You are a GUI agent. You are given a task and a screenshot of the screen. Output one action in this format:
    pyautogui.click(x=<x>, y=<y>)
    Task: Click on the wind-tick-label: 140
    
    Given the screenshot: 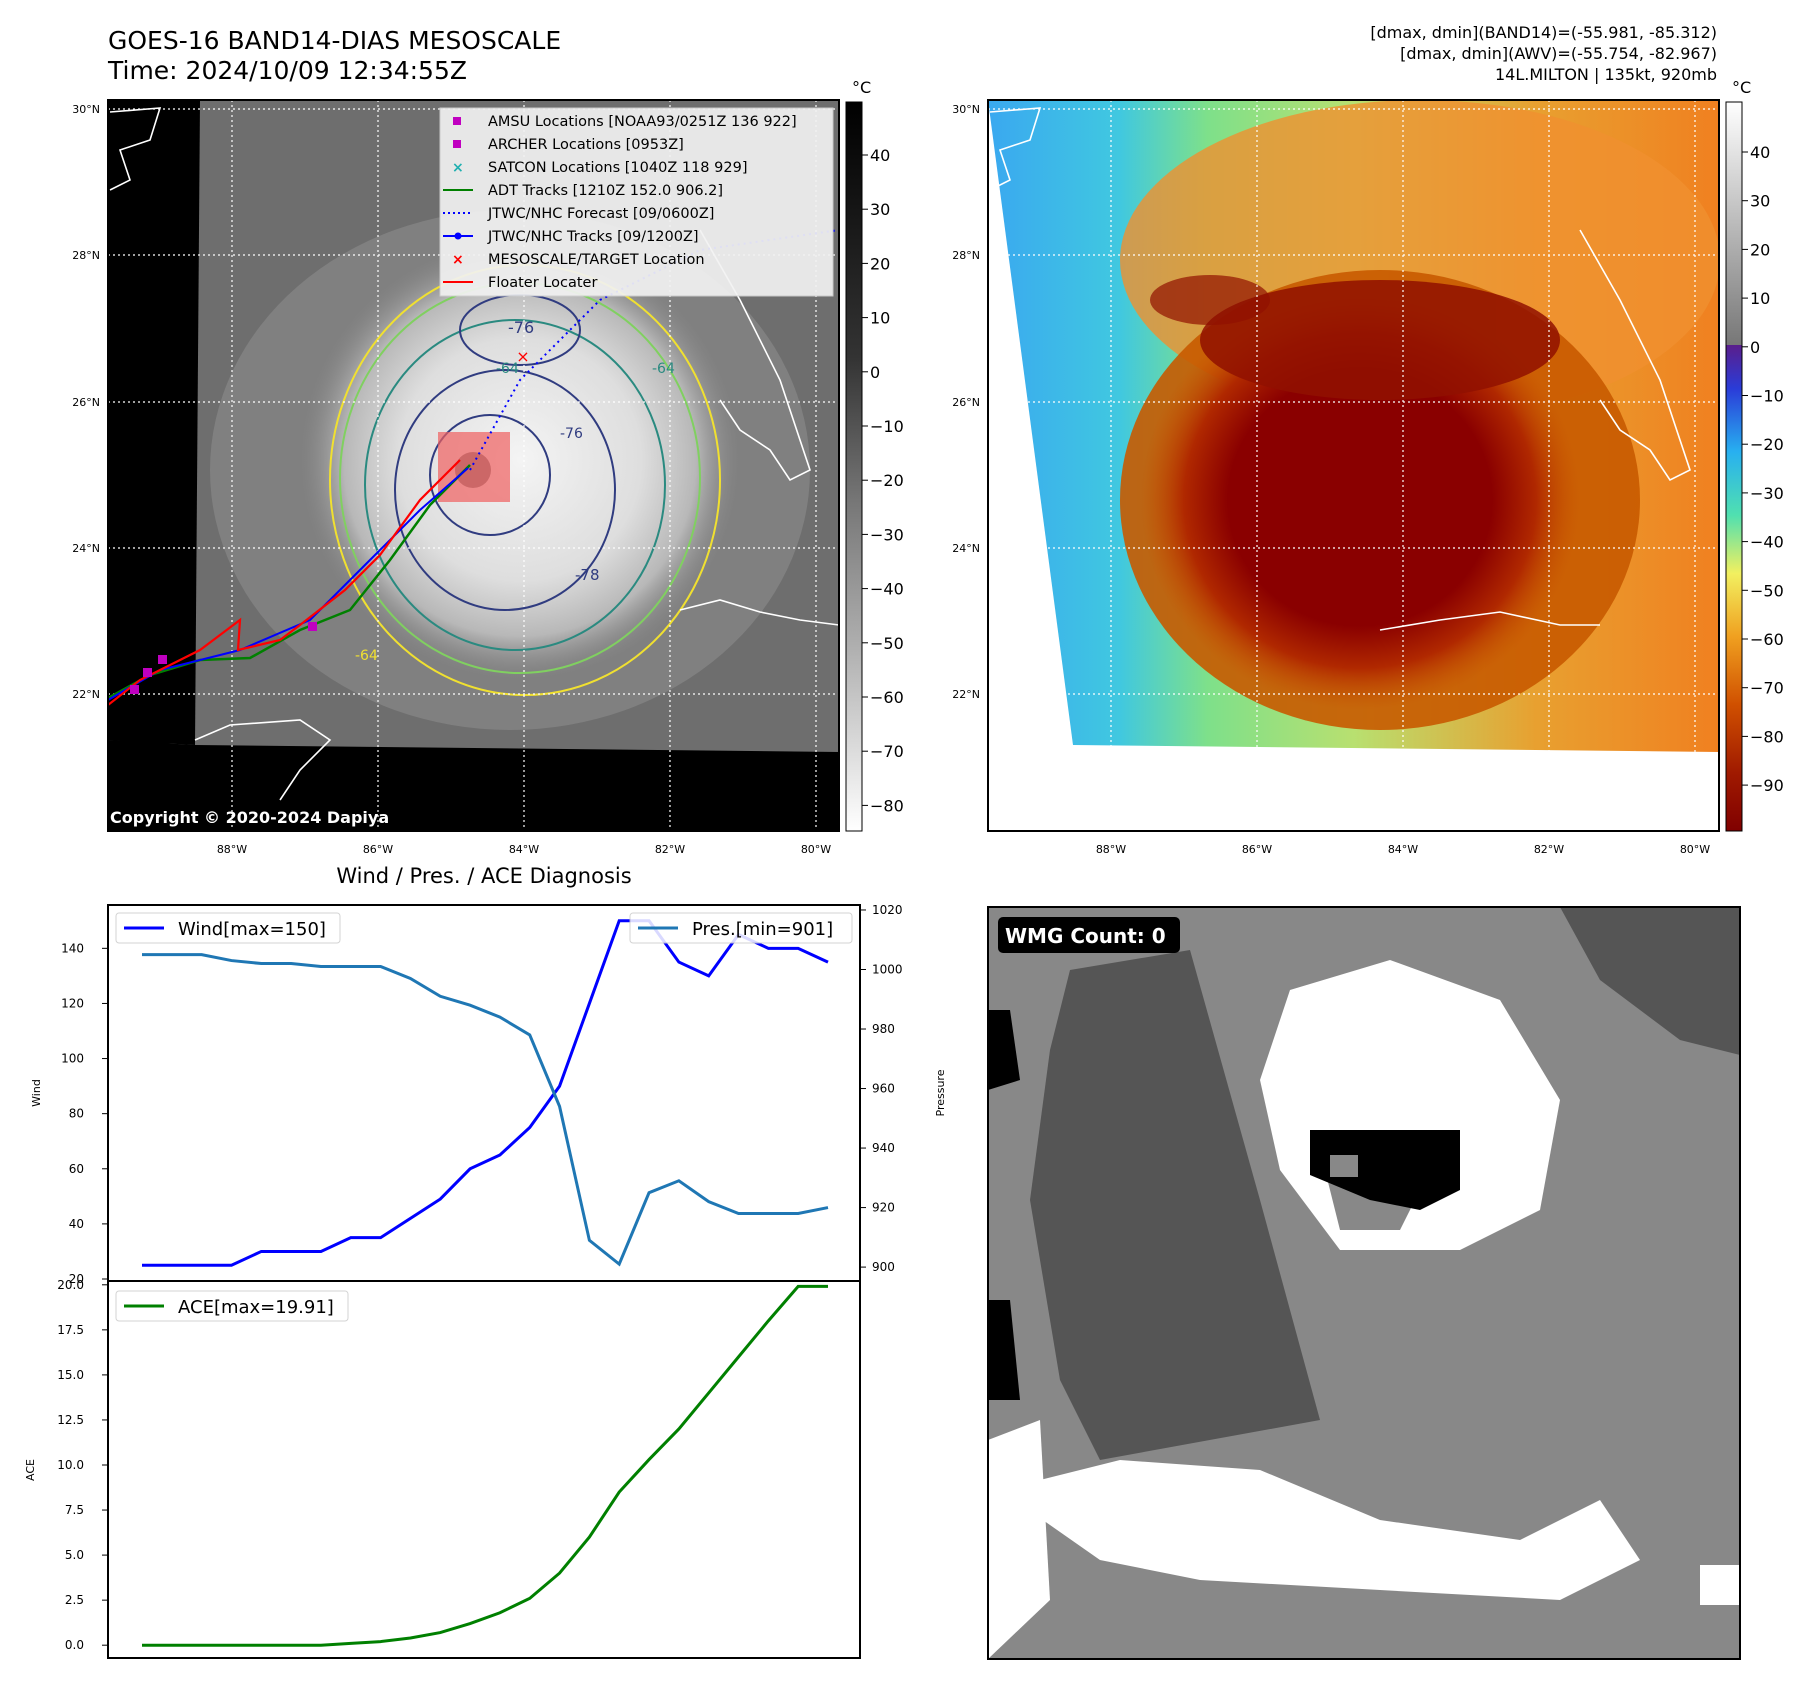 What is the action you would take?
    pyautogui.click(x=72, y=948)
    